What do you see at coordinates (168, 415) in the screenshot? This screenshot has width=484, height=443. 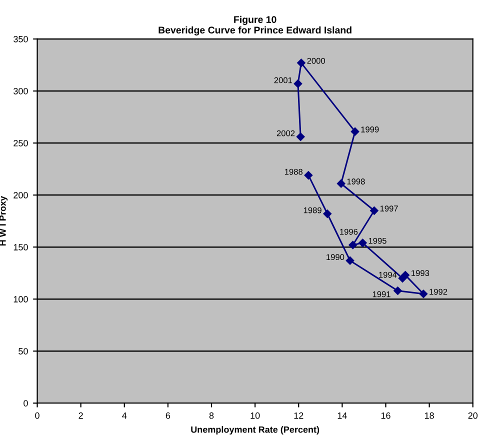 I see `x-tick-label: 6` at bounding box center [168, 415].